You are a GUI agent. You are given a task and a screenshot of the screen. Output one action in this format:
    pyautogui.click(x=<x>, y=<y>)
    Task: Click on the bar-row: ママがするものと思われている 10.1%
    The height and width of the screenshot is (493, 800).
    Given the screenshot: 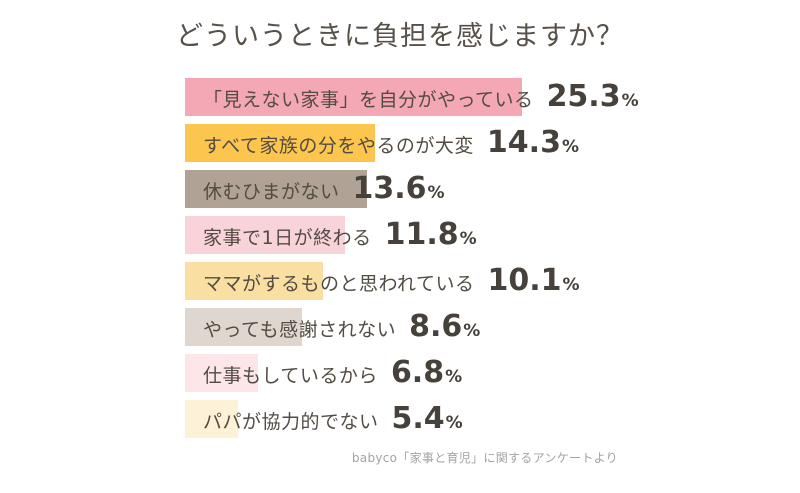 What is the action you would take?
    pyautogui.click(x=412, y=281)
    